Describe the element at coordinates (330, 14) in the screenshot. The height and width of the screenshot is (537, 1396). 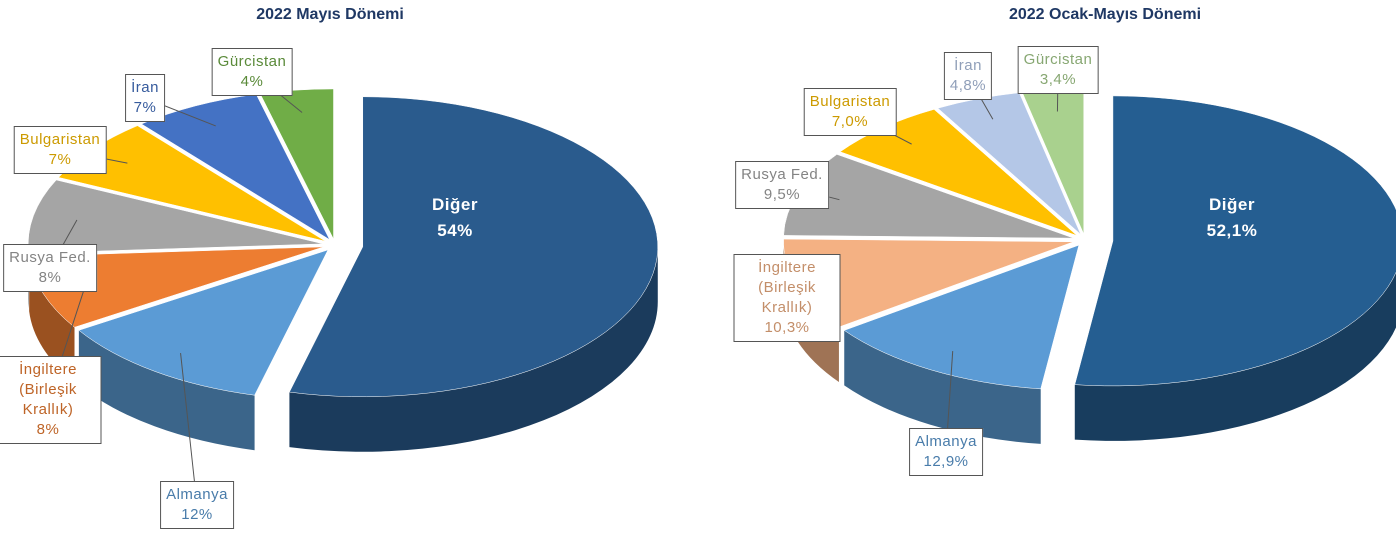
I see `chart-title: 2022 Mayıs Dönemi` at that location.